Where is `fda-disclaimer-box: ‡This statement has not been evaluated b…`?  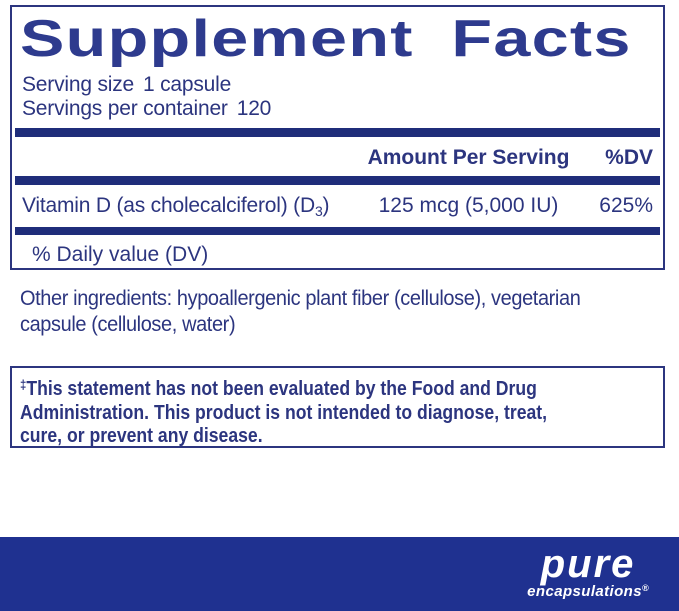
fda-disclaimer-box: ‡This statement has not been evaluated b… is located at coordinates (337, 407).